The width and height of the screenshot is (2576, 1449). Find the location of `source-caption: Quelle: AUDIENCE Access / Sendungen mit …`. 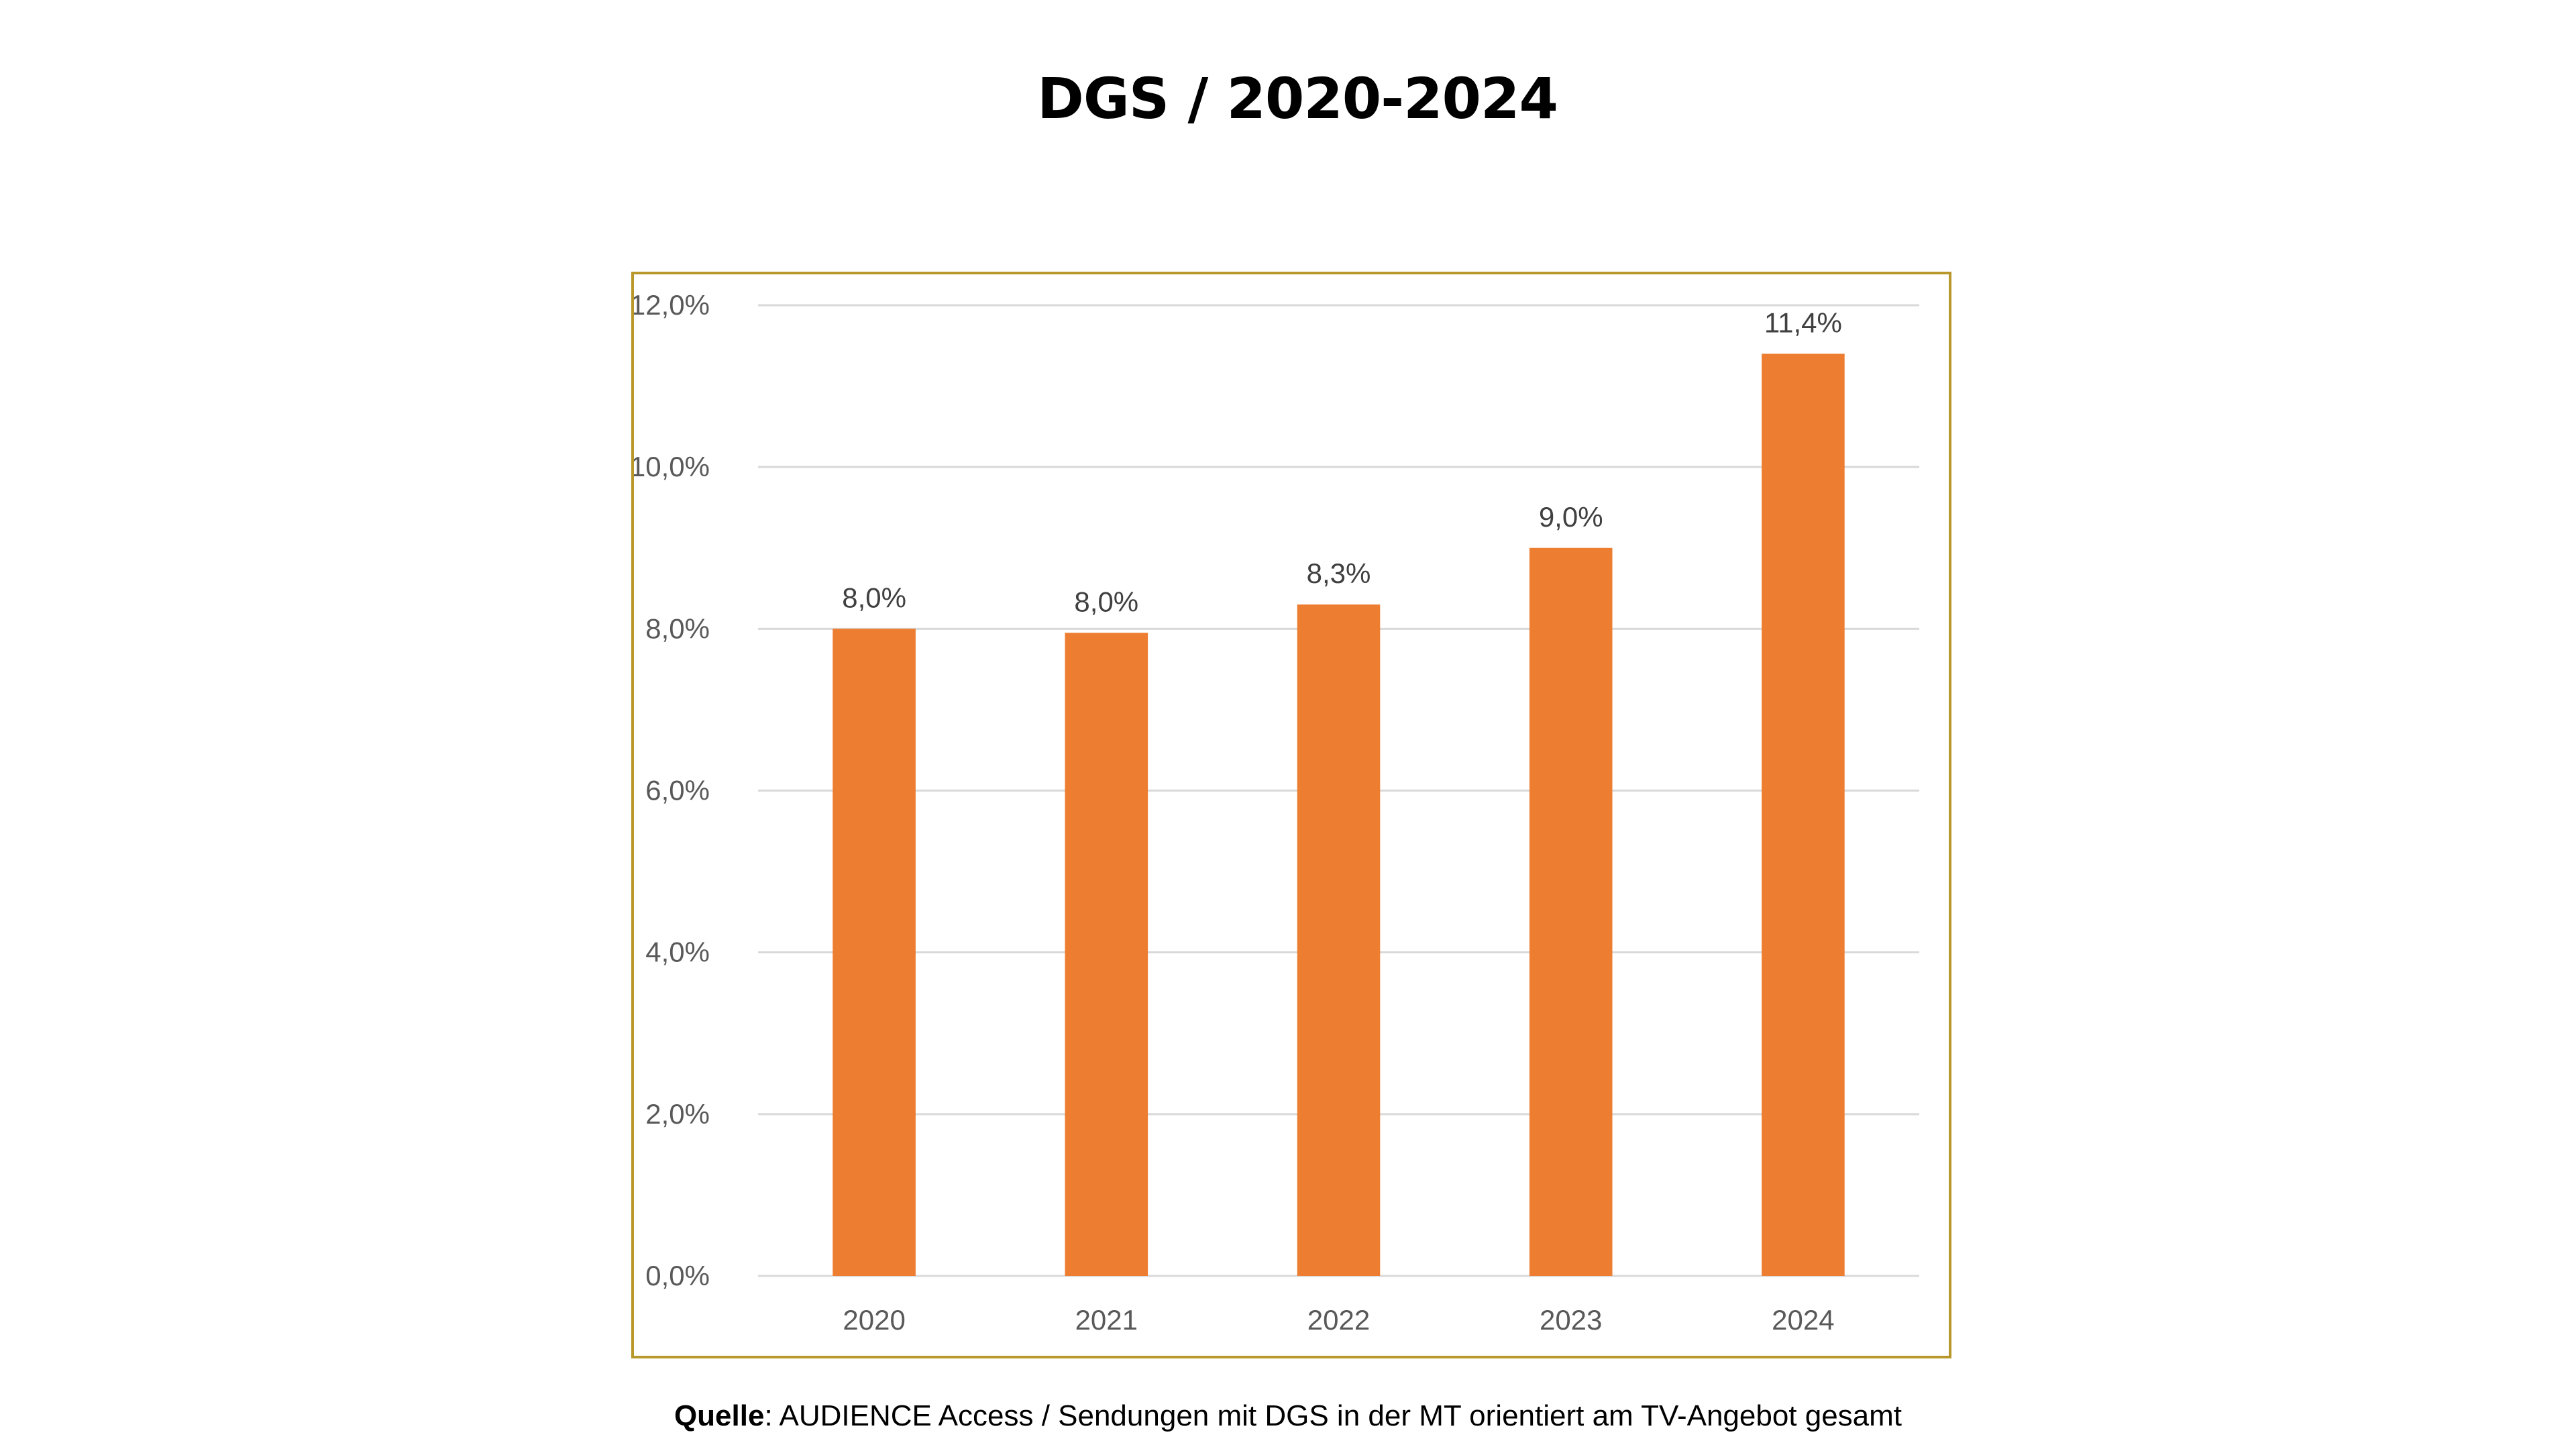

source-caption: Quelle: AUDIENCE Access / Sendungen mit … is located at coordinates (1288, 1416).